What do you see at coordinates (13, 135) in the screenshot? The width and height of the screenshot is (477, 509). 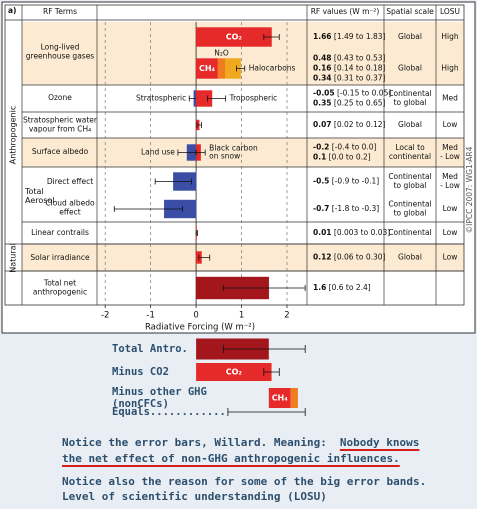 I see `group-label: Anthropogenic` at bounding box center [13, 135].